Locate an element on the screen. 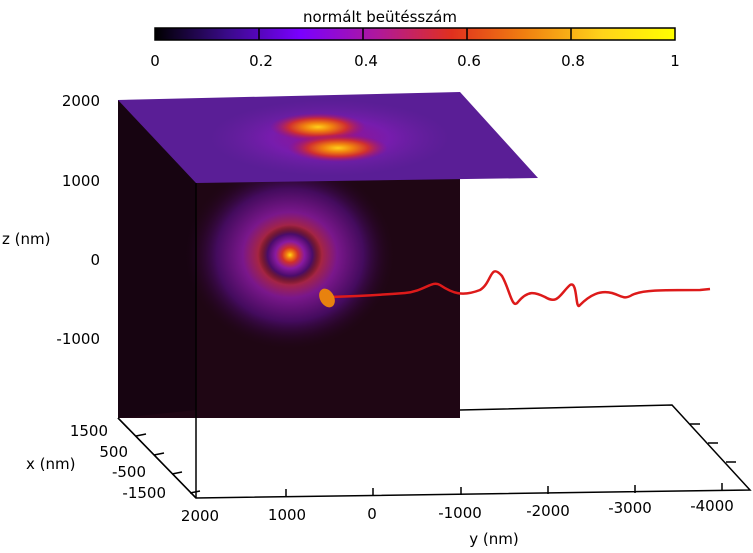 The width and height of the screenshot is (753, 553). y-axis-ticks is located at coordinates (504, 490).